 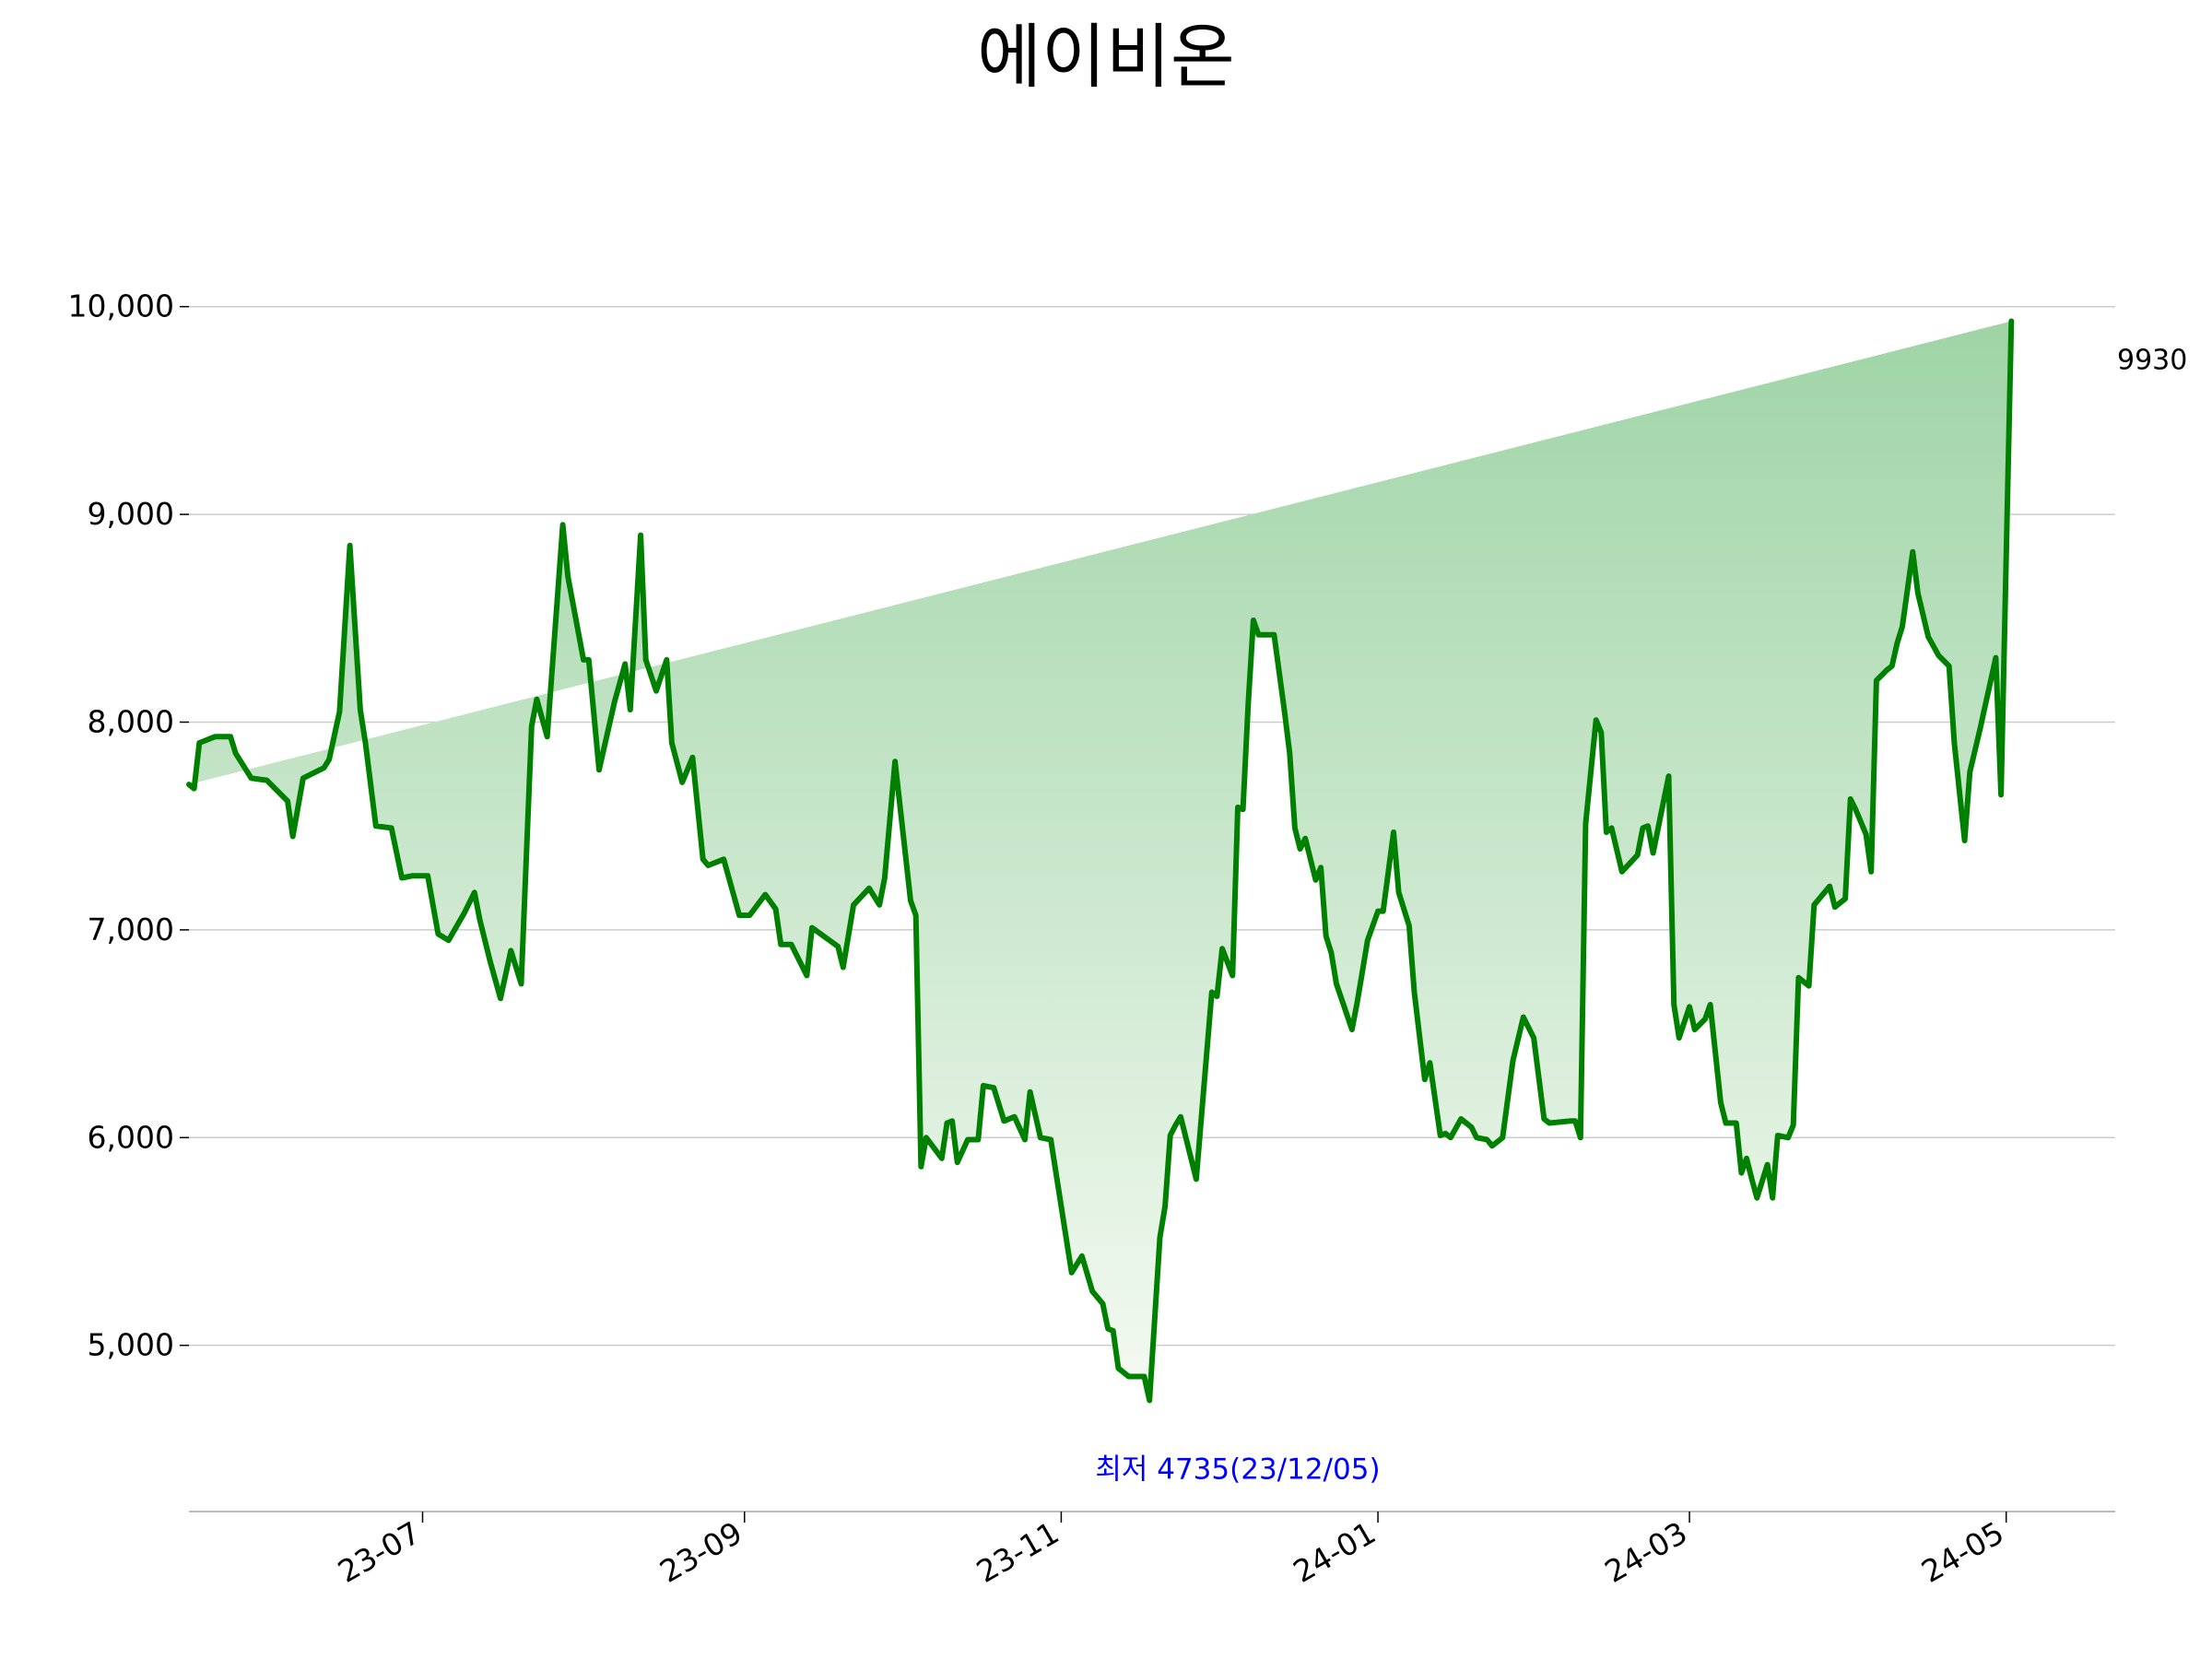 What do you see at coordinates (121, 306) in the screenshot?
I see `y-tick-label: 10,000` at bounding box center [121, 306].